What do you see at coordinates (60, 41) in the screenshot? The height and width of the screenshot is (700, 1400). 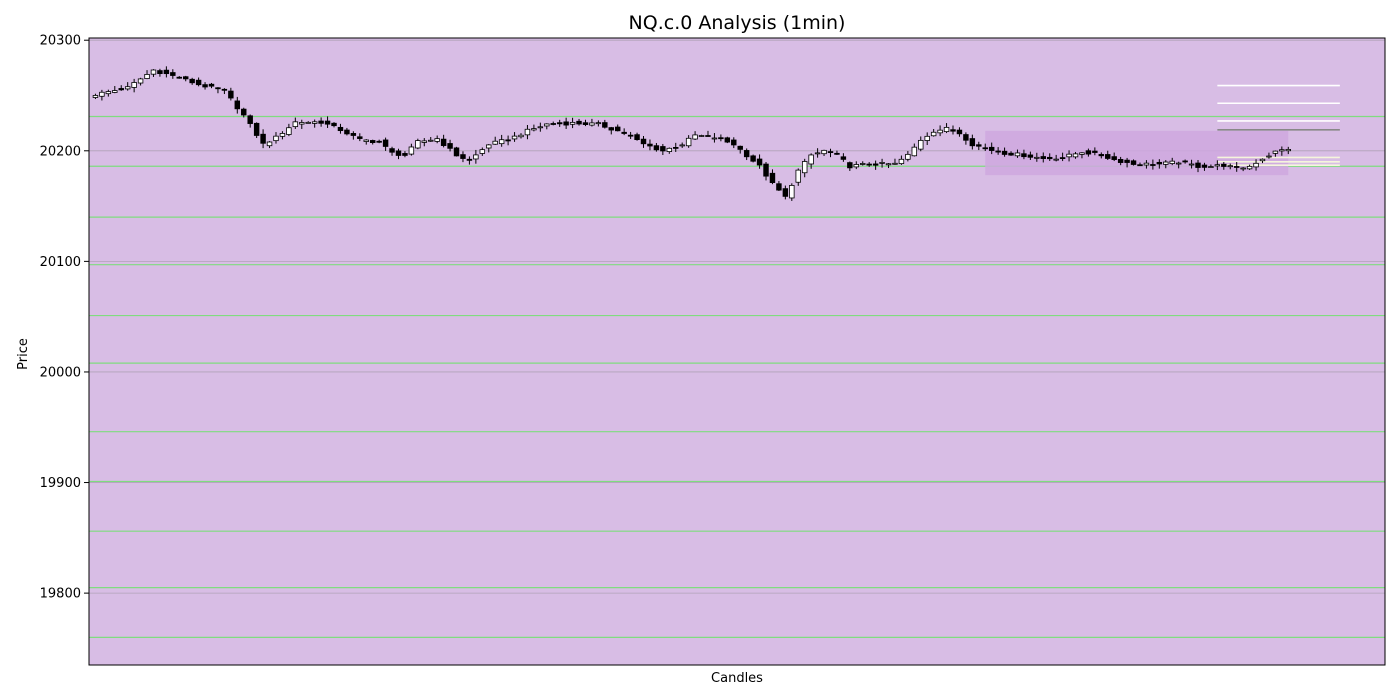 I see `y-tick-label: 20300` at bounding box center [60, 41].